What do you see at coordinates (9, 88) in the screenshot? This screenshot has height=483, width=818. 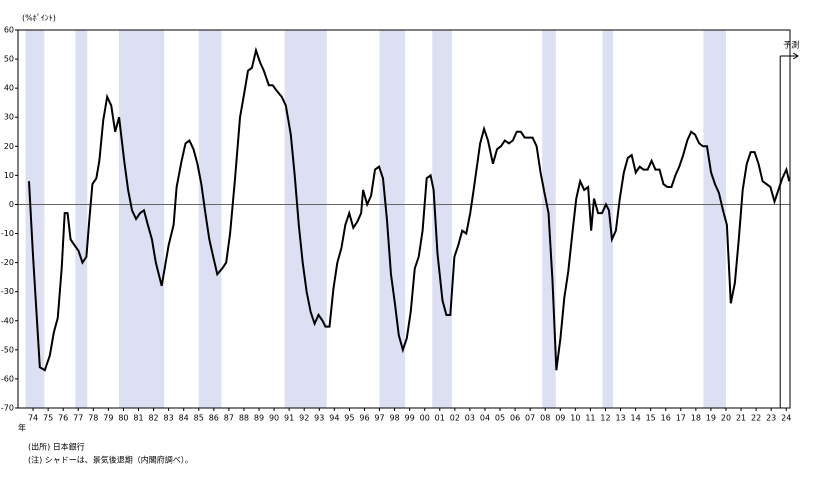 I see `y-tick-label: 40` at bounding box center [9, 88].